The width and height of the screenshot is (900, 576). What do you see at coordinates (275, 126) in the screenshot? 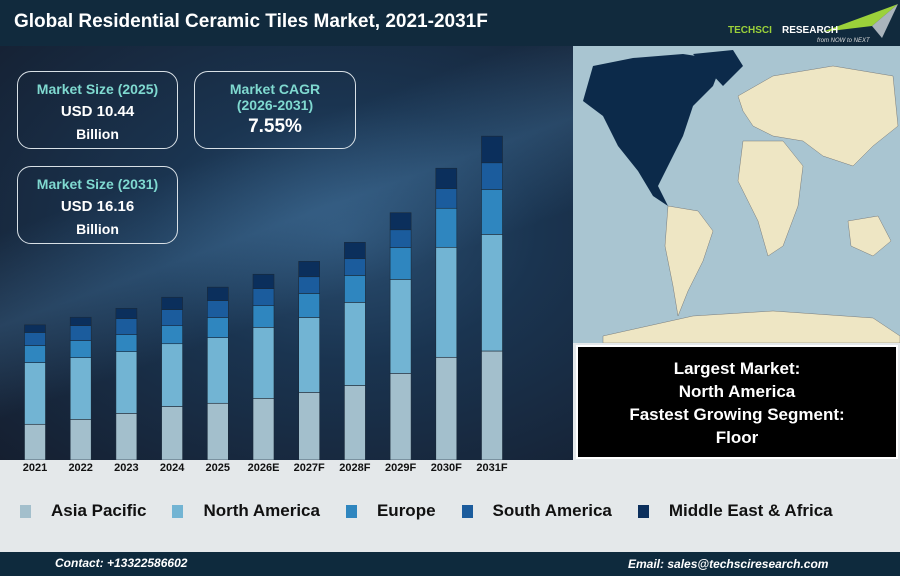
I see `kpi-value: 7.55%` at bounding box center [275, 126].